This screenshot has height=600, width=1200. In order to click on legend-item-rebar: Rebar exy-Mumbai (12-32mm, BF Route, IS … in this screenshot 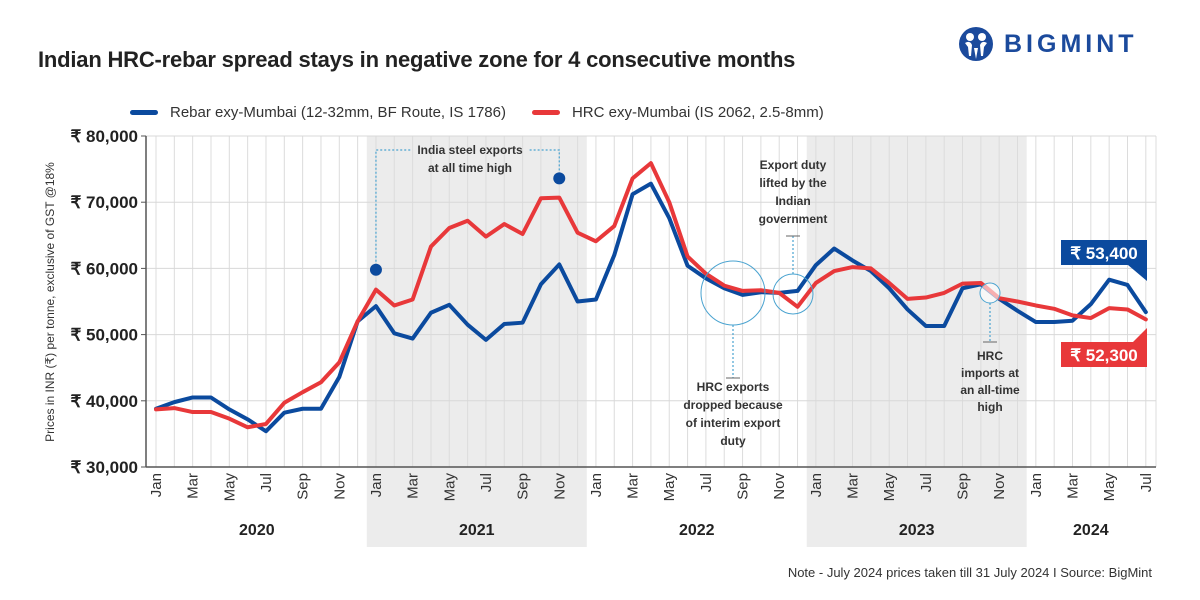, I will do `click(318, 112)`.